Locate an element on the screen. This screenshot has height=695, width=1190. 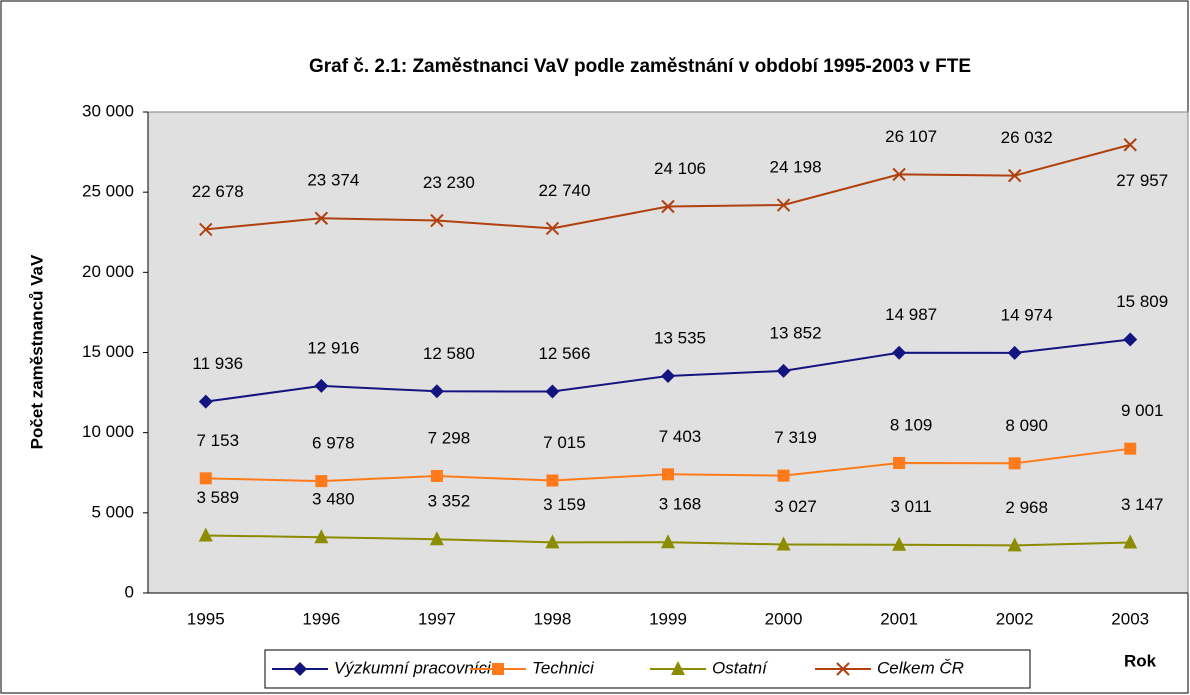
data-label: 8 109 is located at coordinates (911, 424).